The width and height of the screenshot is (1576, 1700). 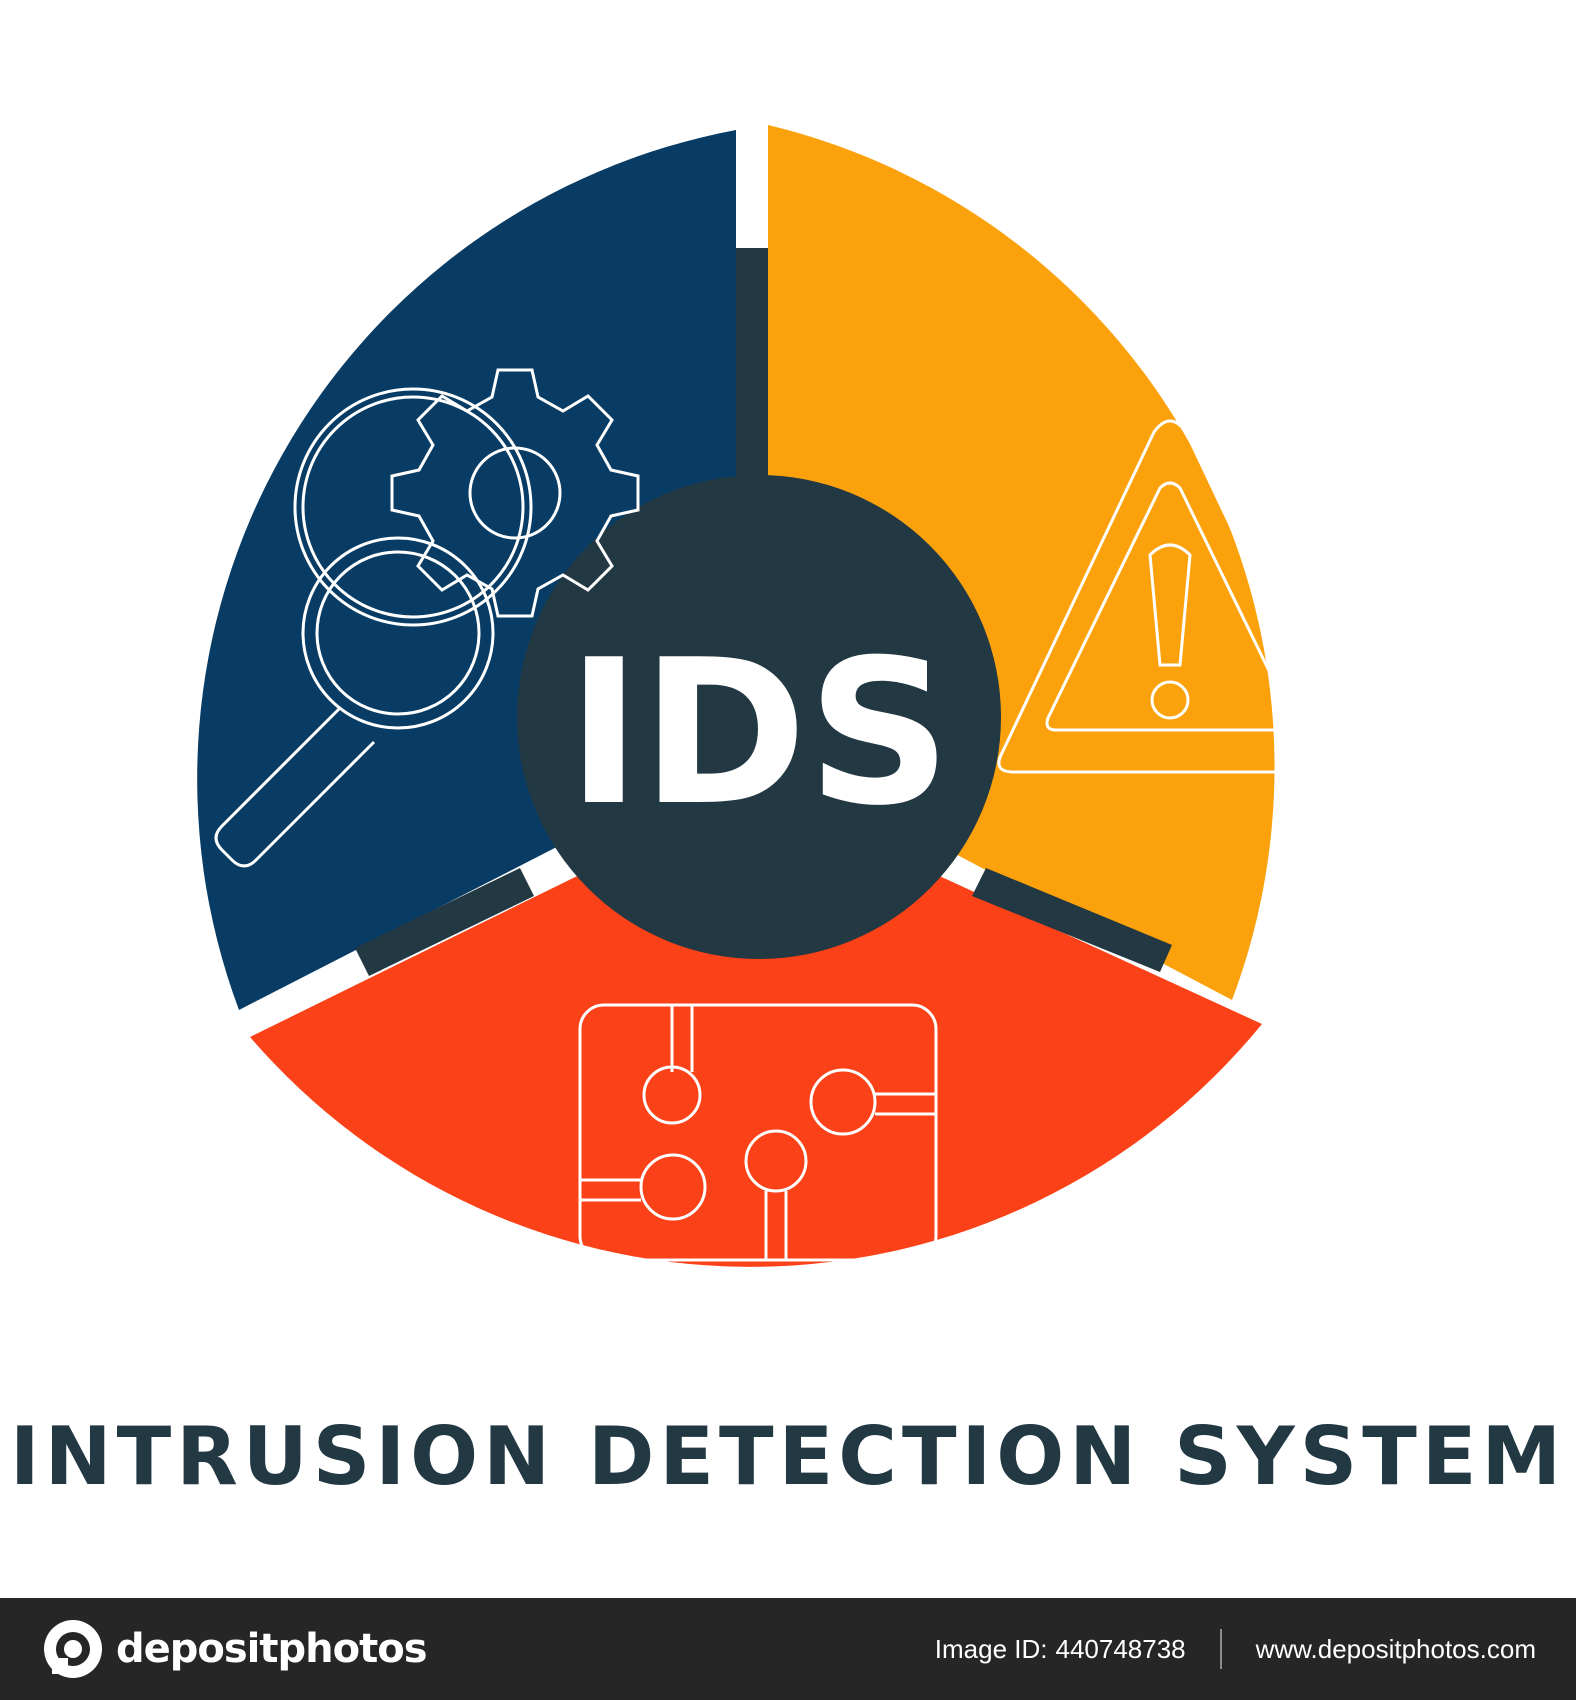 I want to click on camera-lens-icon, so click(x=73, y=1649).